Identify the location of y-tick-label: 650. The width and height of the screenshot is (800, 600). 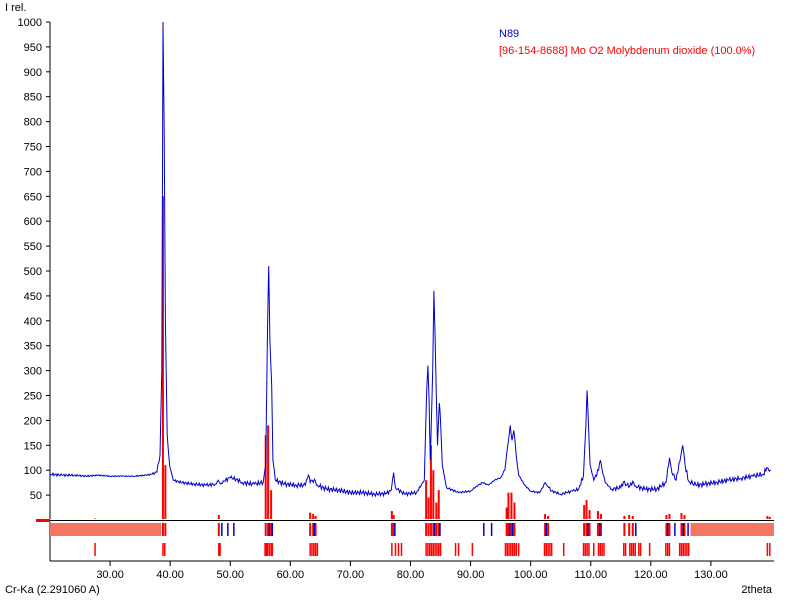
(33, 197).